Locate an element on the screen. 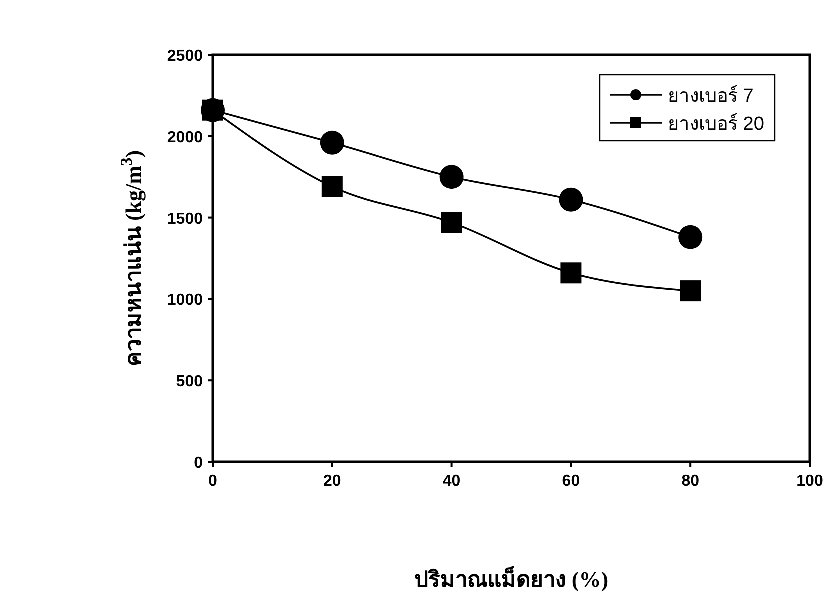 This screenshot has height=605, width=829. legend-label: ยางเบอร์ 20 is located at coordinates (716, 124).